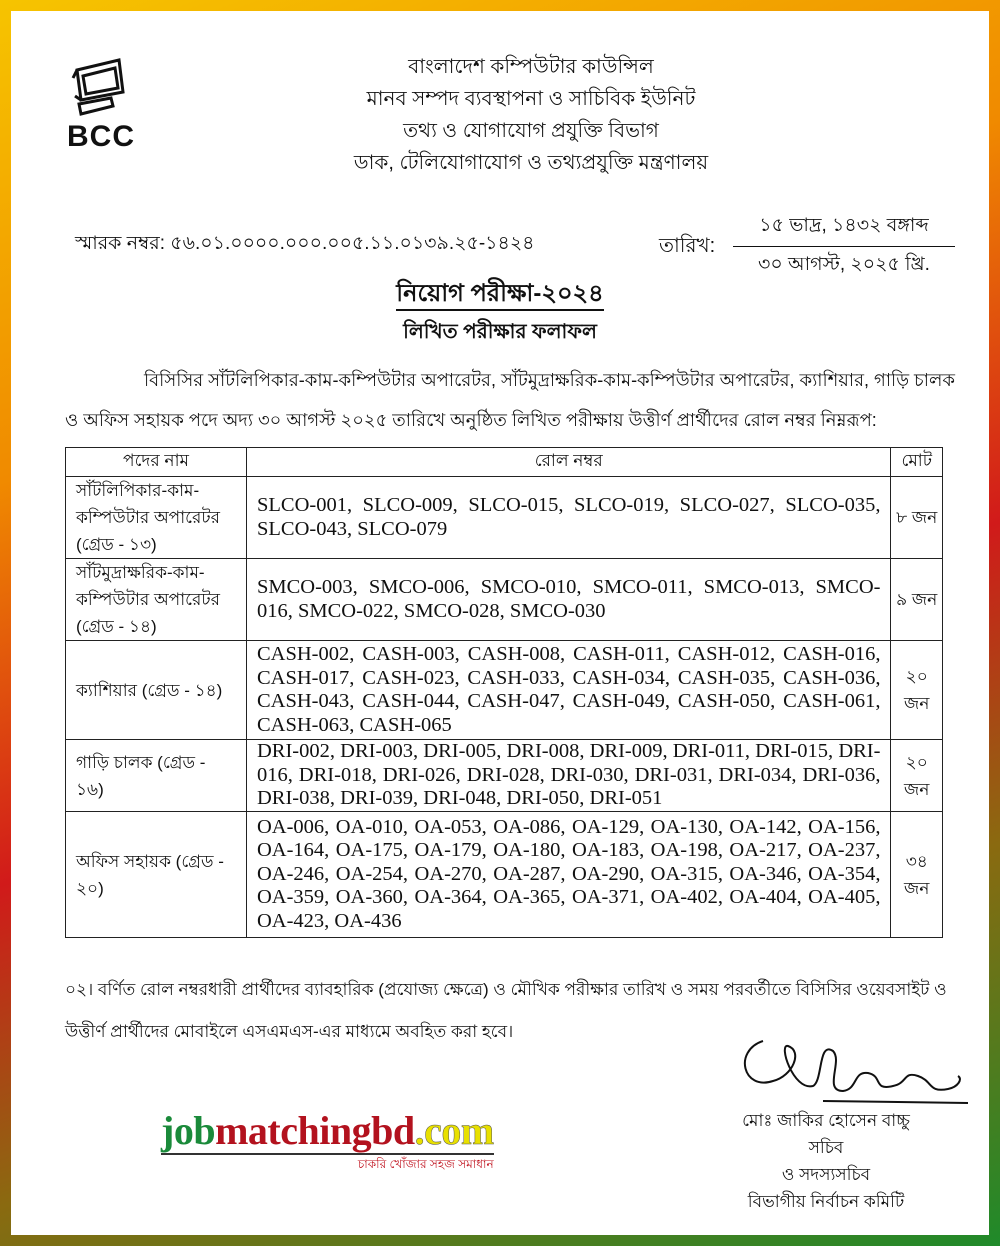  I want to click on total-count: ৩৪ জন, so click(916, 874).